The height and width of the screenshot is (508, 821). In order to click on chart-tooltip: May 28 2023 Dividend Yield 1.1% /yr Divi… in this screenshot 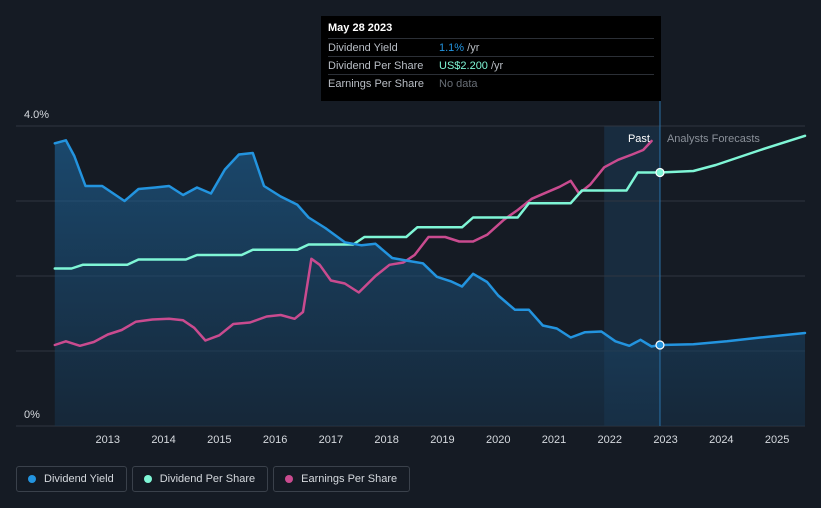, I will do `click(491, 58)`.